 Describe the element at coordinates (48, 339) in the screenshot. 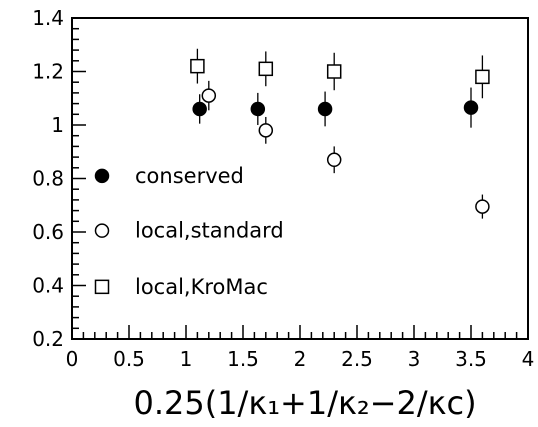

I see `y-tick-label: 0.2` at that location.